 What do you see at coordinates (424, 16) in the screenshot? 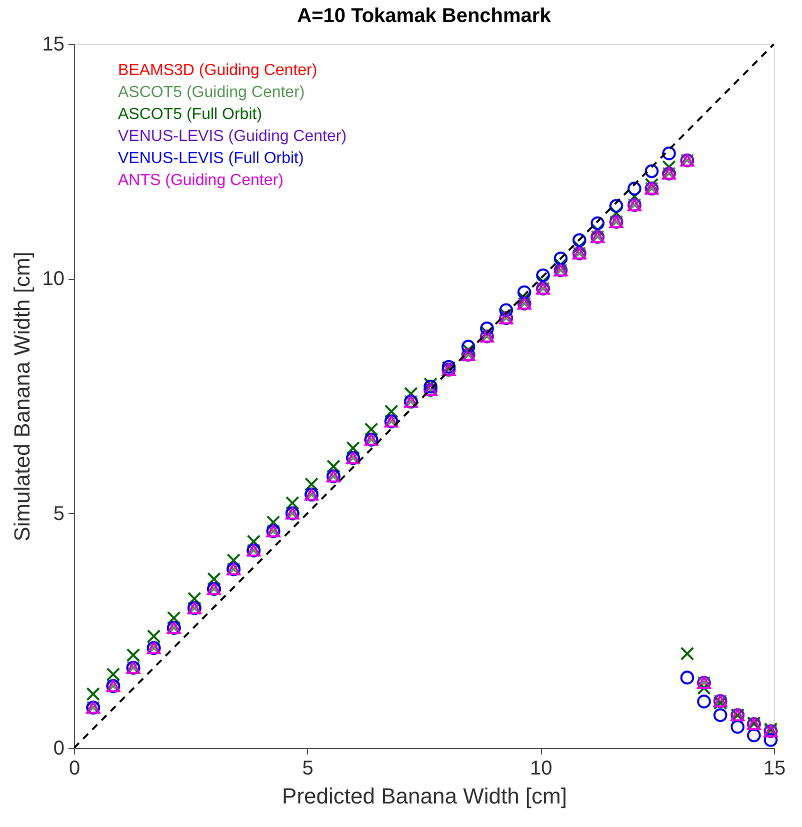
I see `chart-title: A=10 Tokamak Benchmark` at bounding box center [424, 16].